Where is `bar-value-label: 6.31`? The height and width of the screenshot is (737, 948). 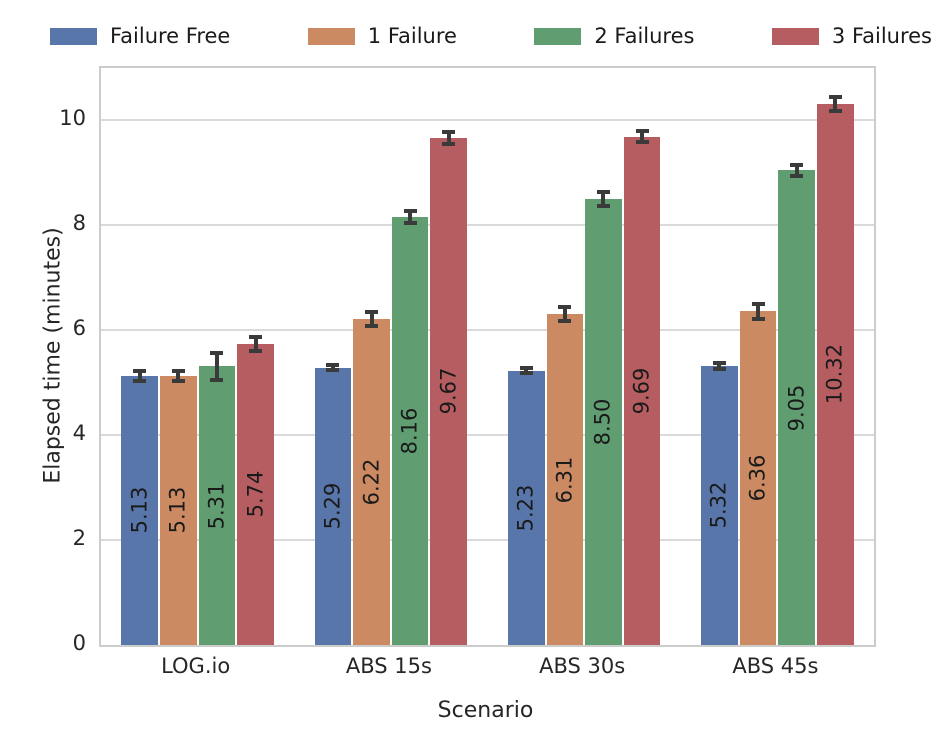
bar-value-label: 6.31 is located at coordinates (564, 479).